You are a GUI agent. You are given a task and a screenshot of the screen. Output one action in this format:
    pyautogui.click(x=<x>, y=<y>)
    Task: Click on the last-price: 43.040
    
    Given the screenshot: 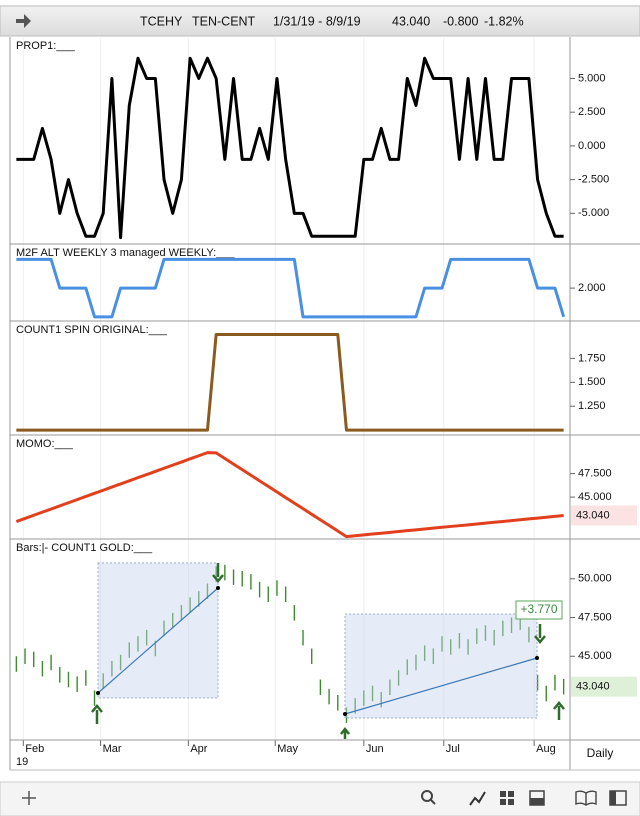 What is the action you would take?
    pyautogui.click(x=411, y=21)
    